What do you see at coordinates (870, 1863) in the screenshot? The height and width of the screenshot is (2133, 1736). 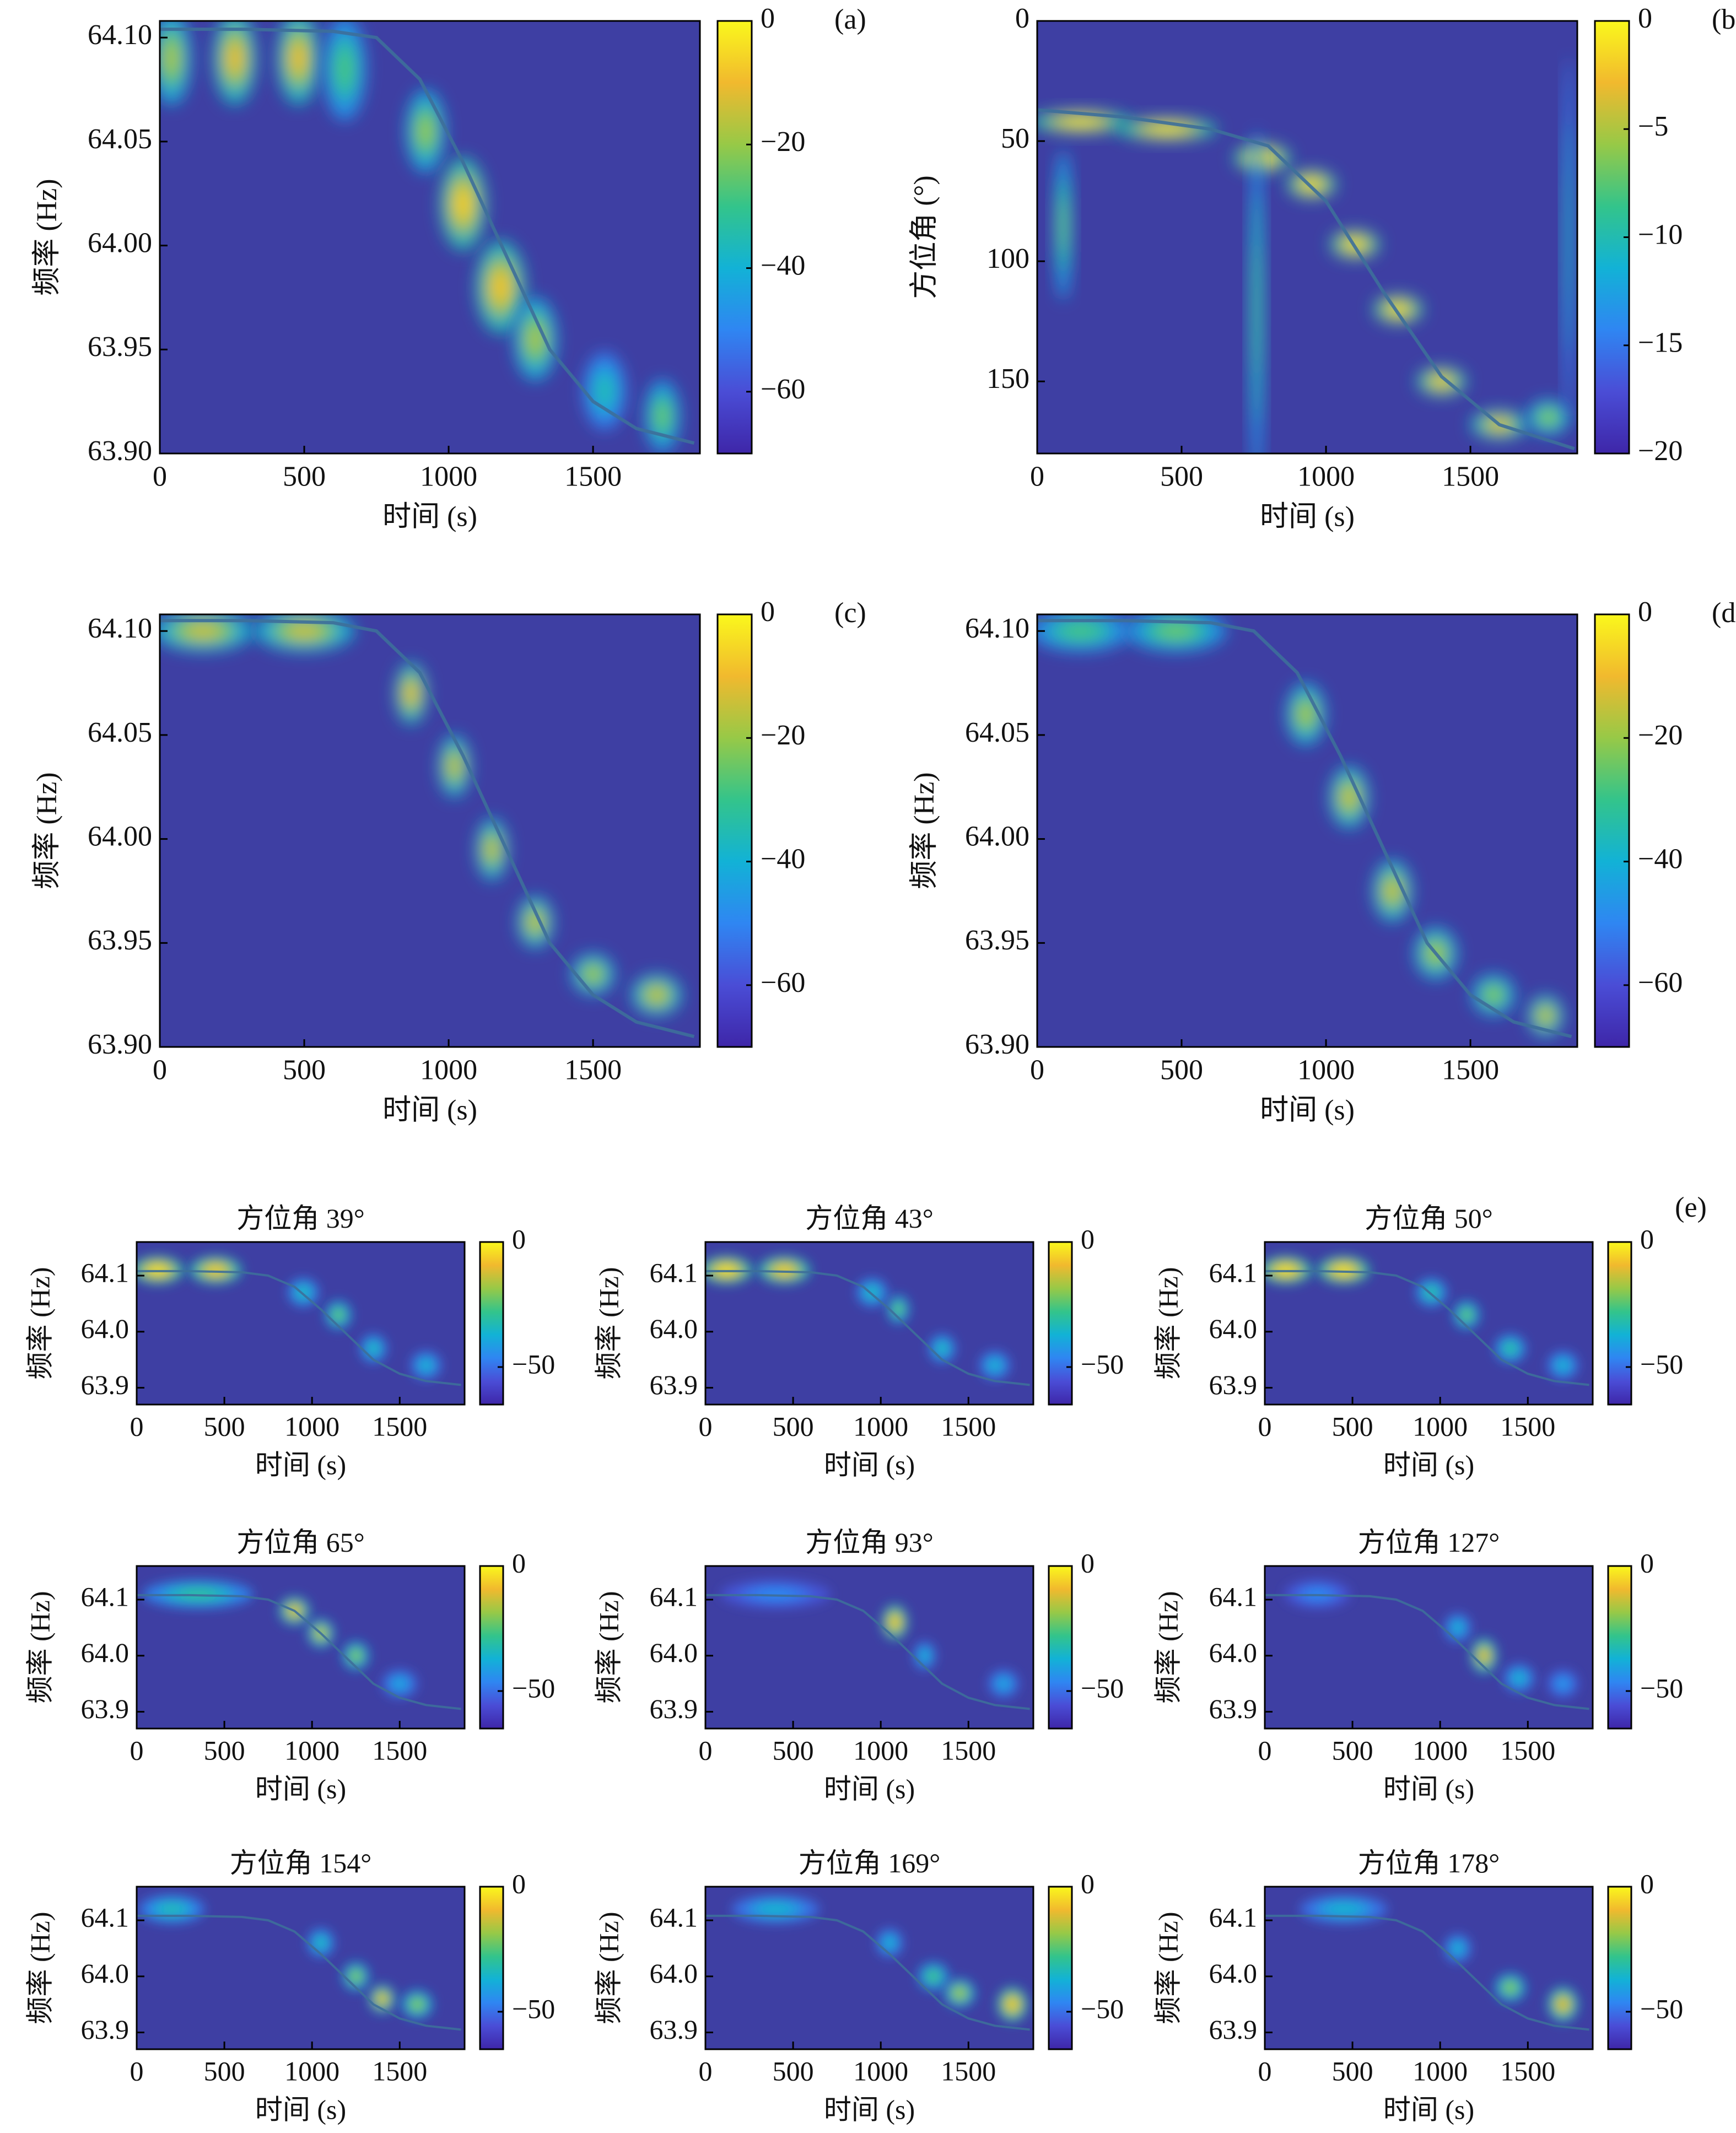 I see `subplot-title: 方位角 169°` at bounding box center [870, 1863].